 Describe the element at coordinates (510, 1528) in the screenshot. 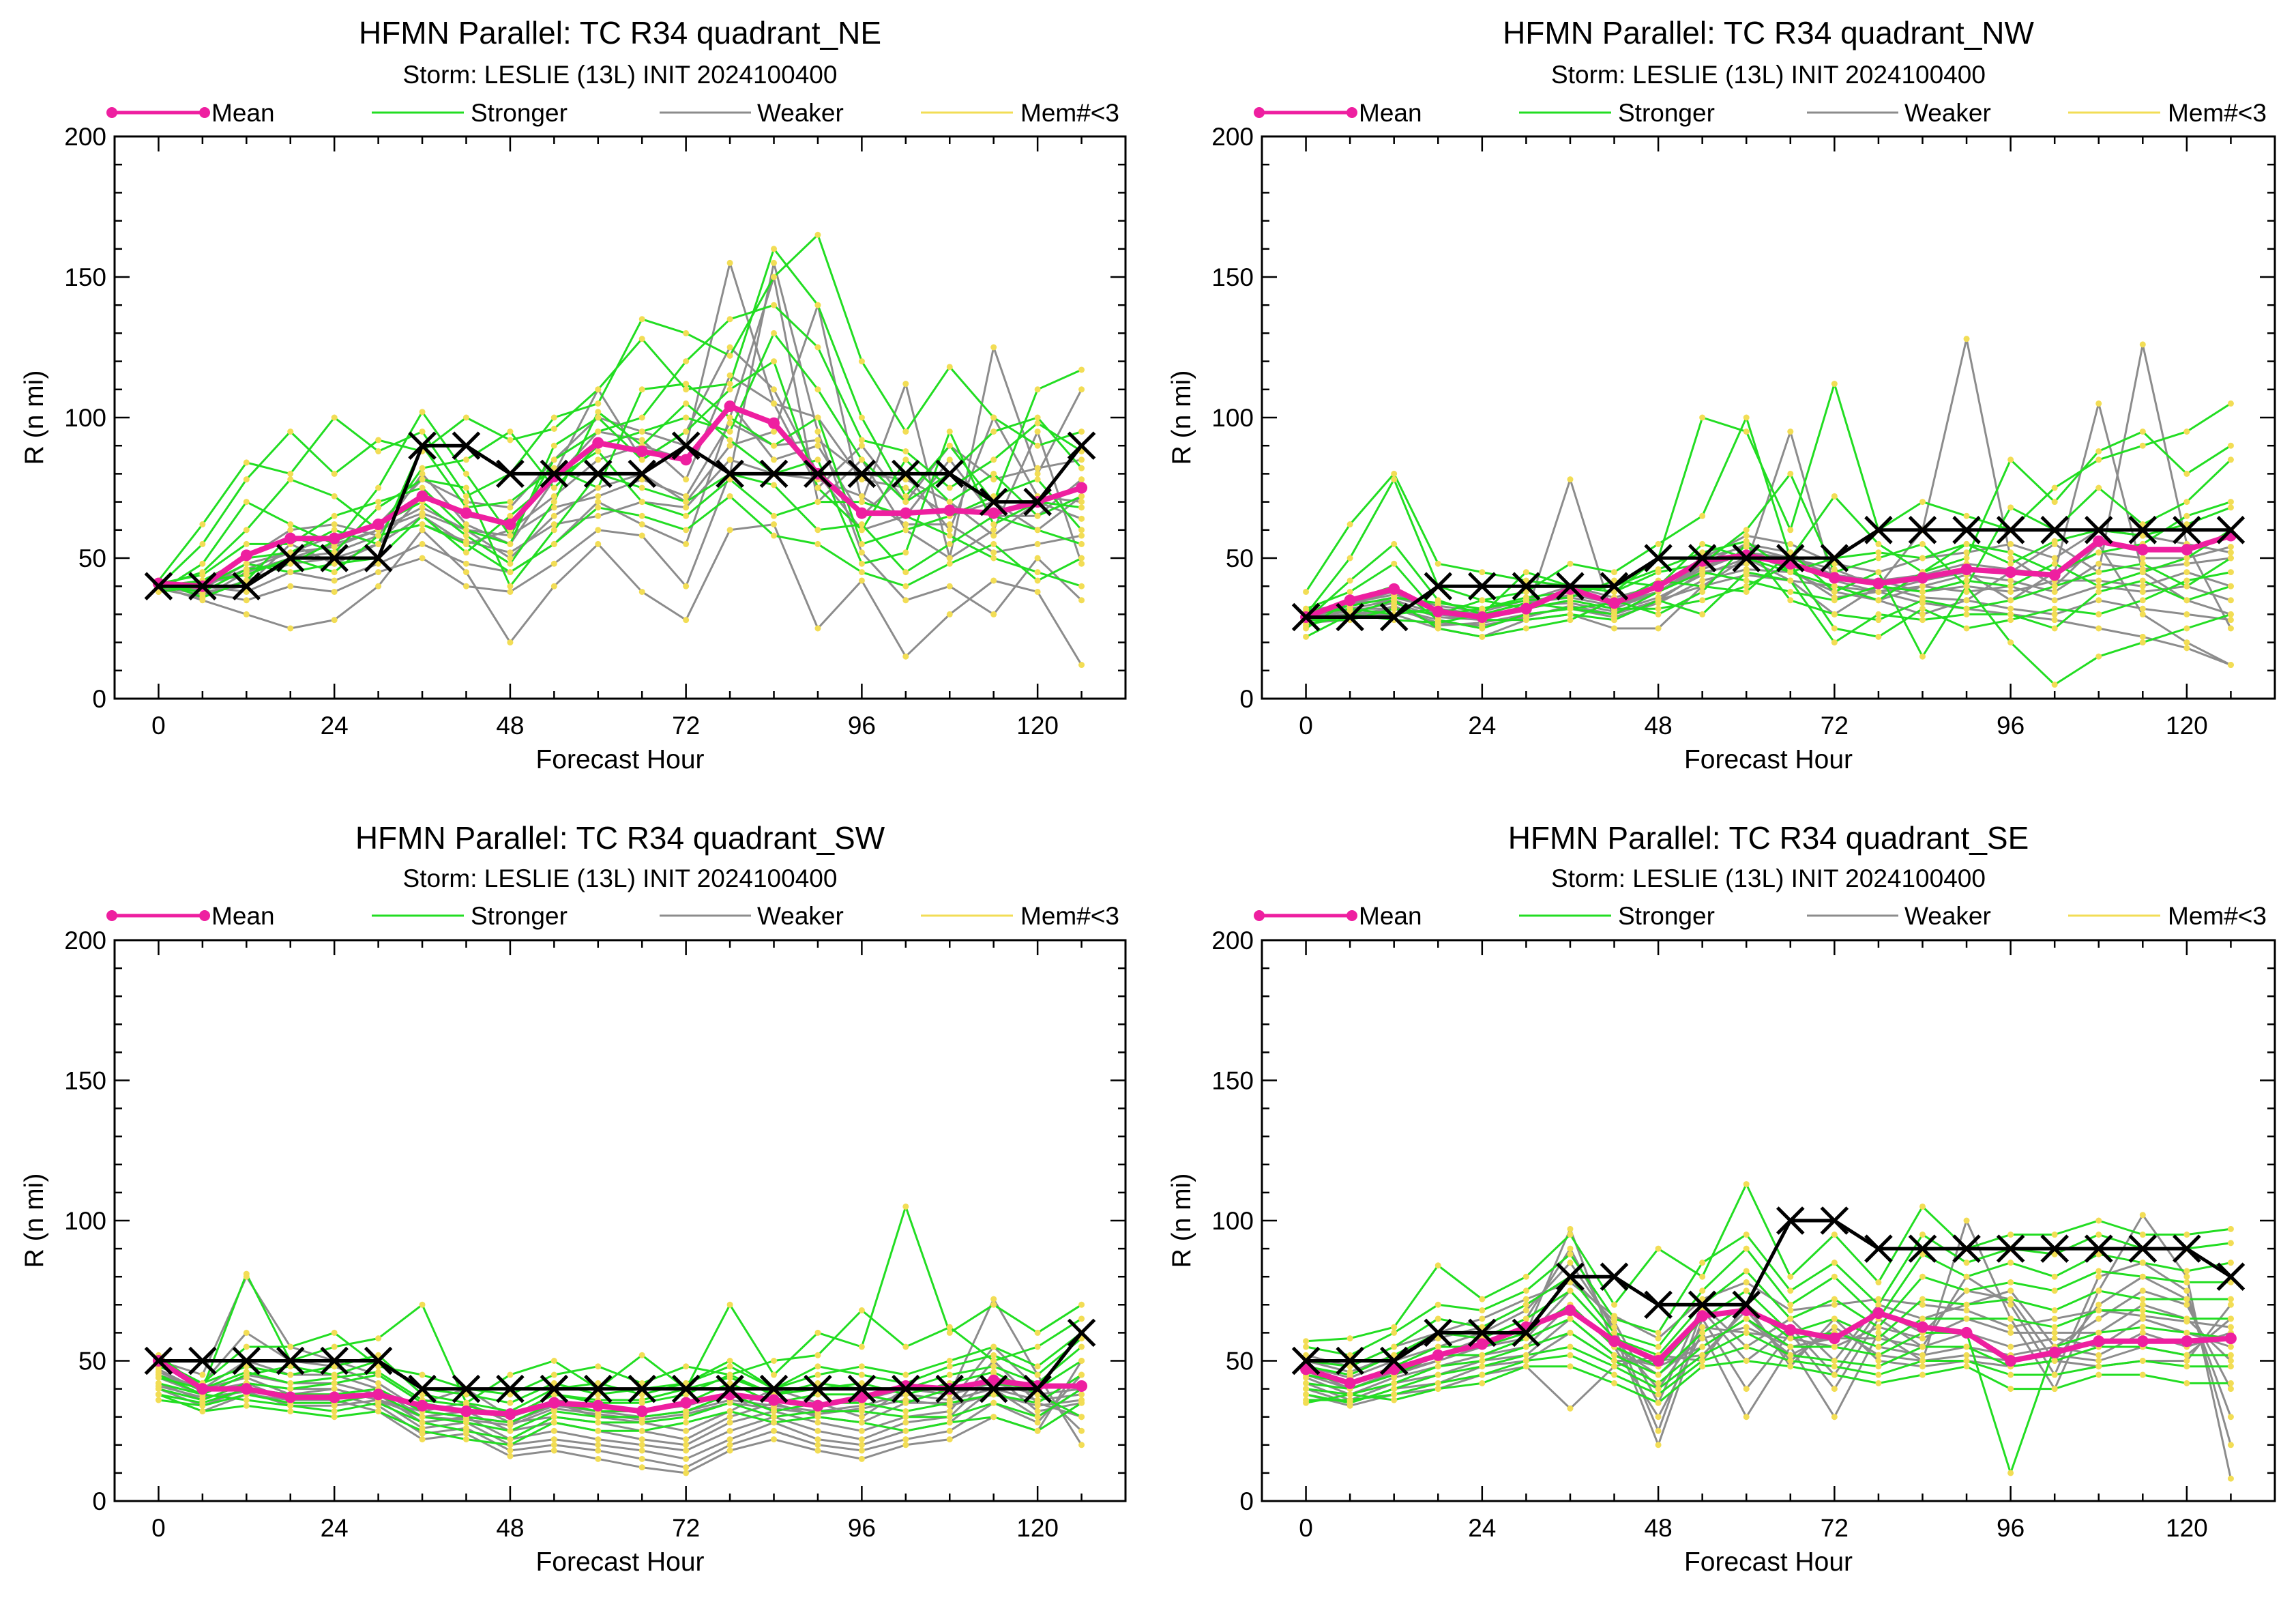

I see `x-tick-label: 48` at that location.